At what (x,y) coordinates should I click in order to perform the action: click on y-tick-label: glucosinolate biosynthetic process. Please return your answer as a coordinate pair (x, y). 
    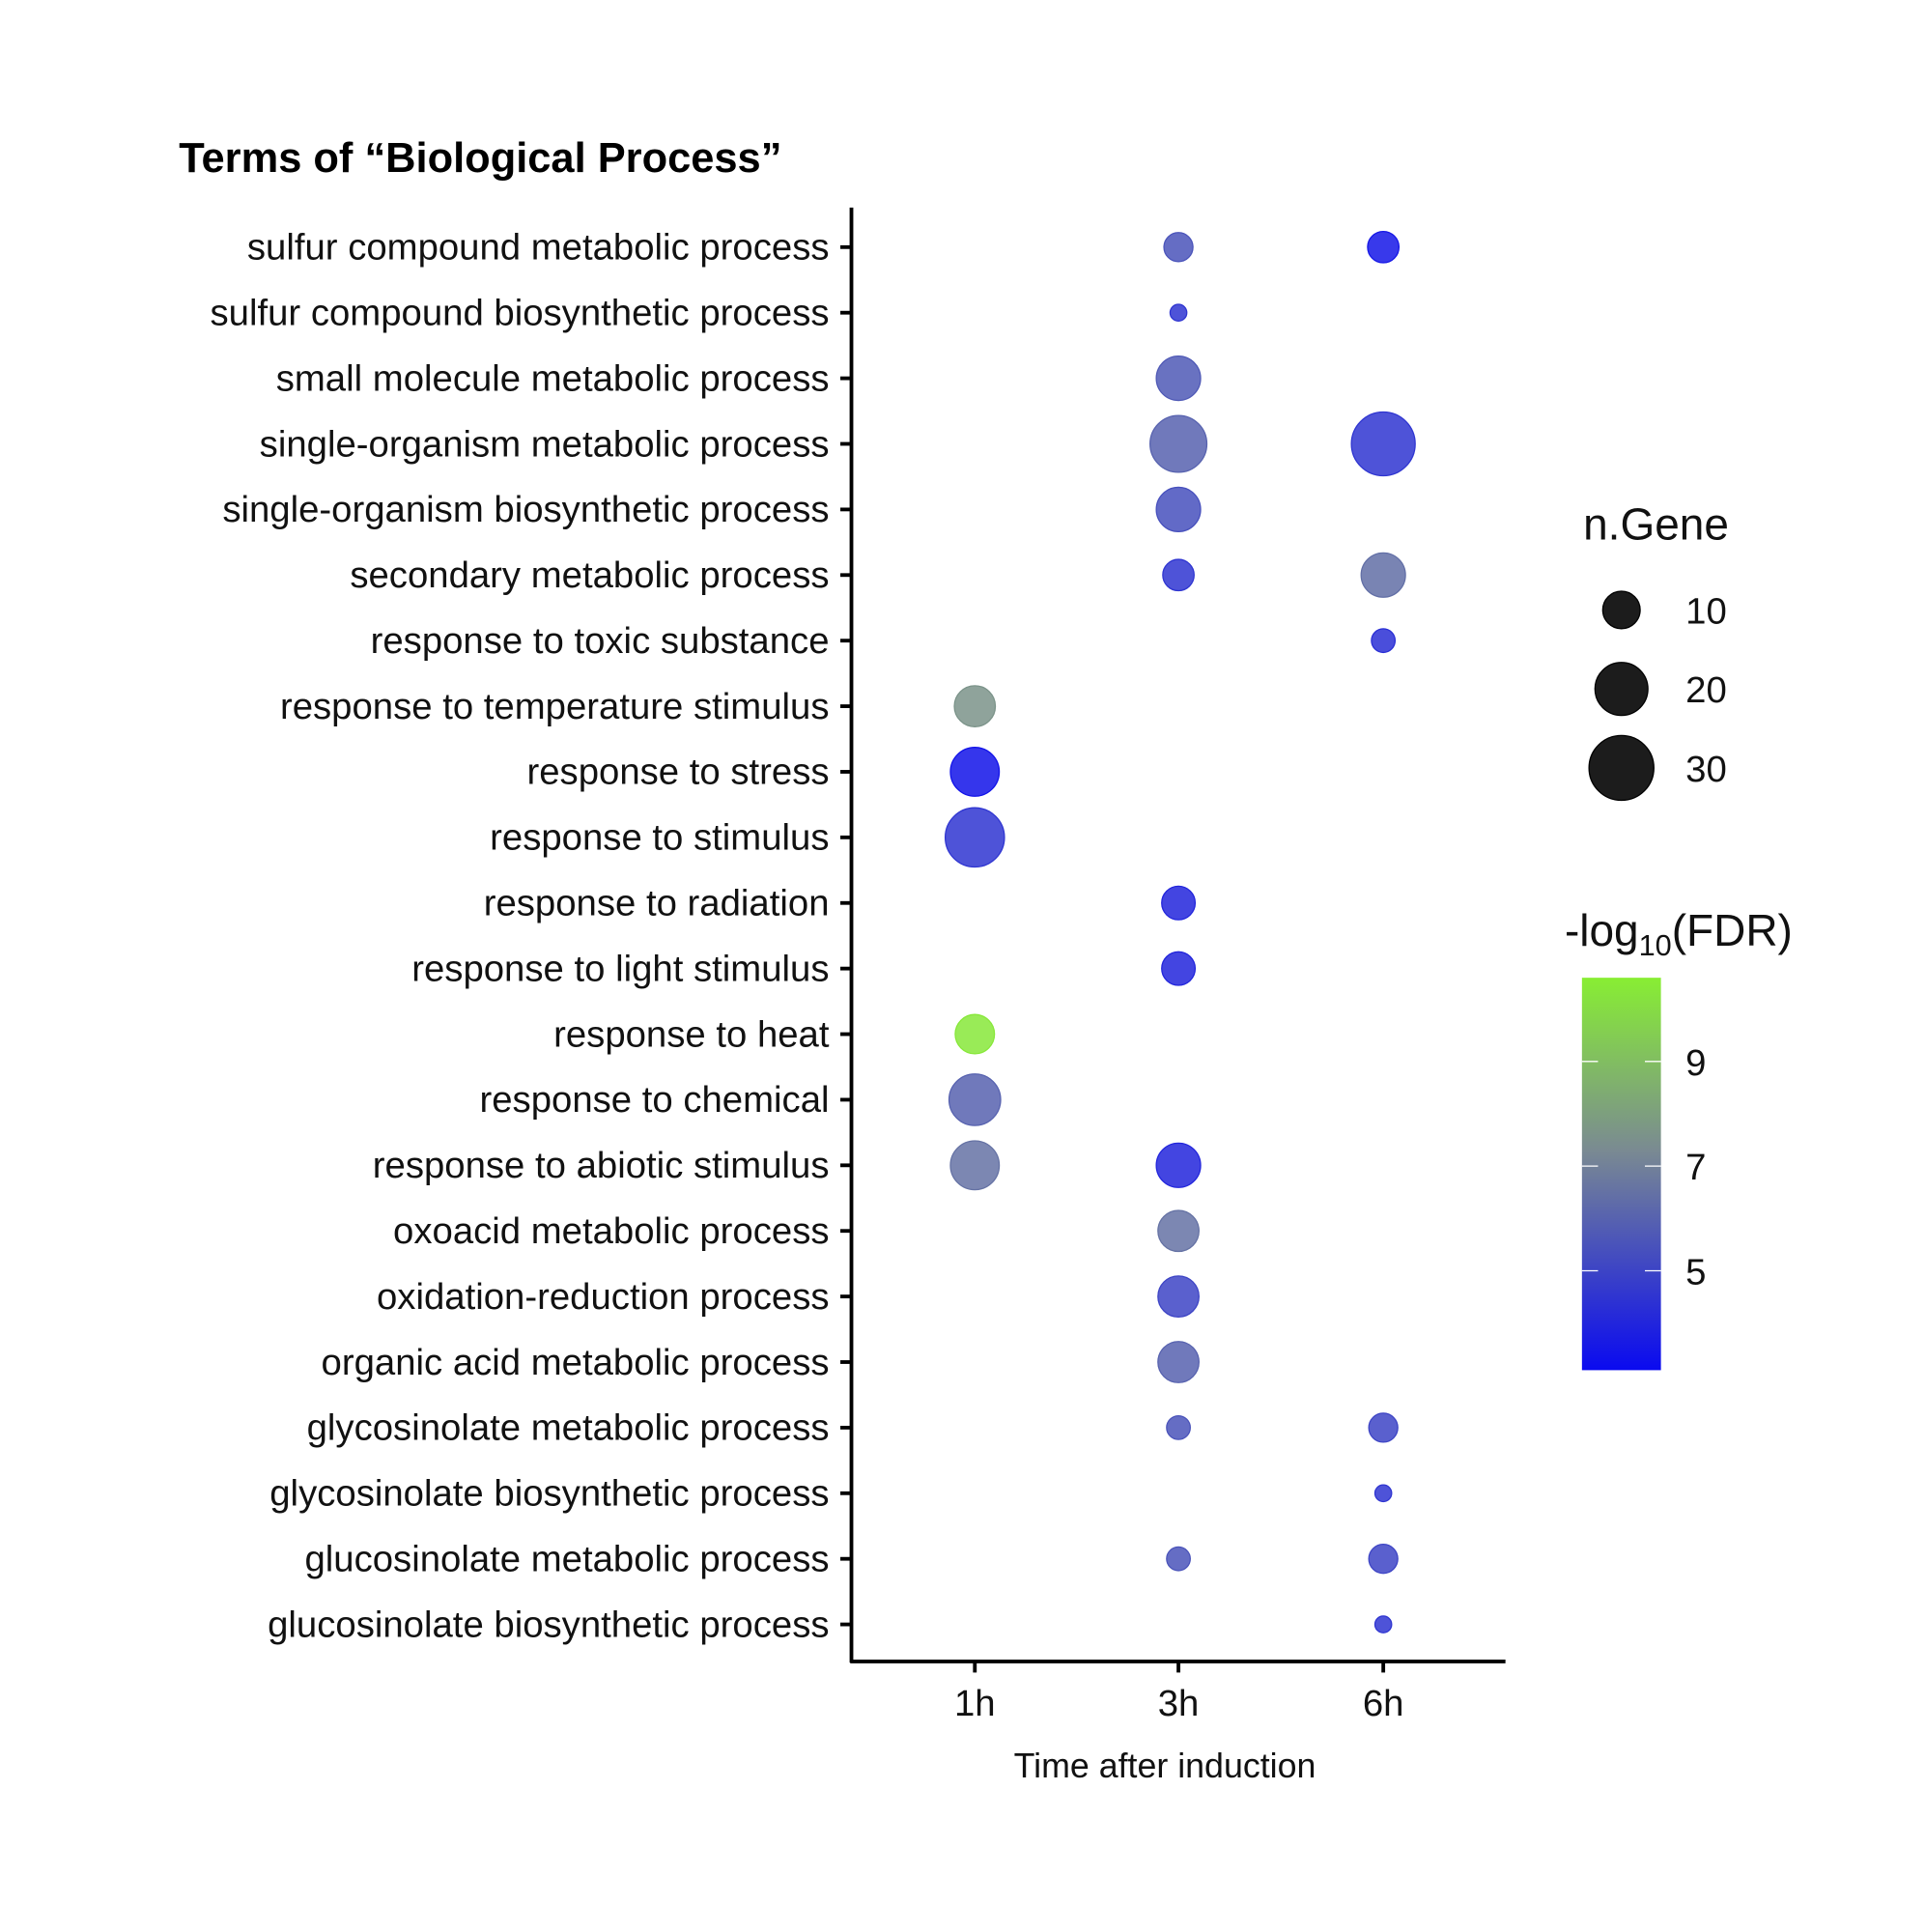
    Looking at the image, I should click on (549, 1624).